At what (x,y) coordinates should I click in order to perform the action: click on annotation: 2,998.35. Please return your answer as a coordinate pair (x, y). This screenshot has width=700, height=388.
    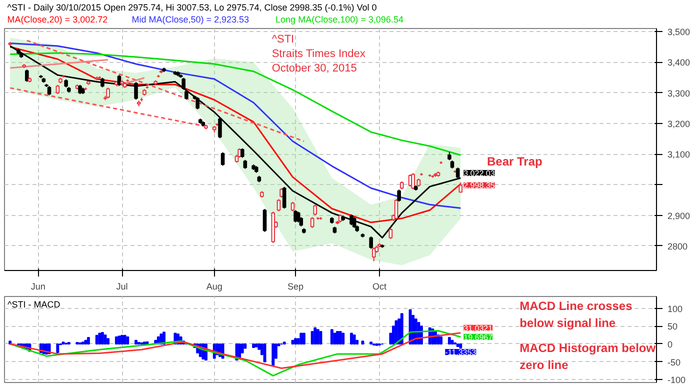
    Looking at the image, I should click on (480, 185).